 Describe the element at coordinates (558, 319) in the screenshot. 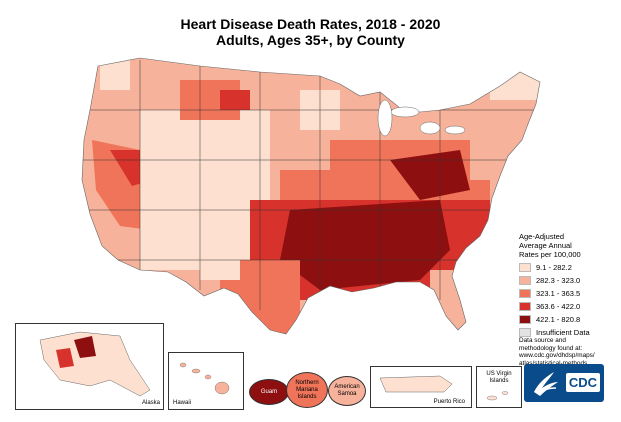

I see `legend-label-5: 422.1 - 820.8` at that location.